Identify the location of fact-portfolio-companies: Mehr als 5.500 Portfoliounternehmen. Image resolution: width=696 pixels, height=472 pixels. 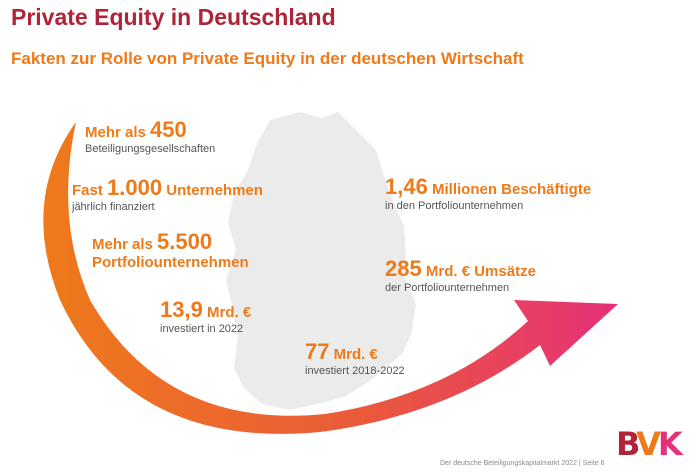
(170, 250).